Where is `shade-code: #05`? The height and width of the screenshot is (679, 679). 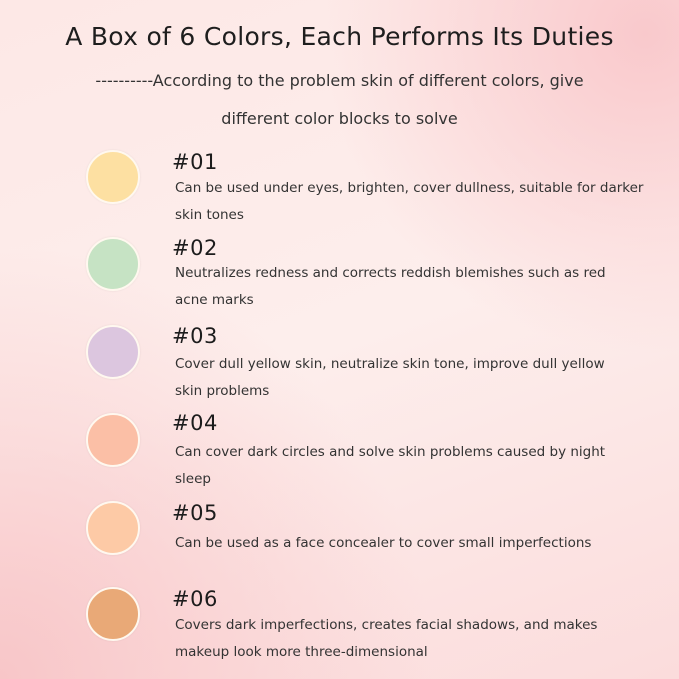
shade-code: #05 is located at coordinates (195, 513).